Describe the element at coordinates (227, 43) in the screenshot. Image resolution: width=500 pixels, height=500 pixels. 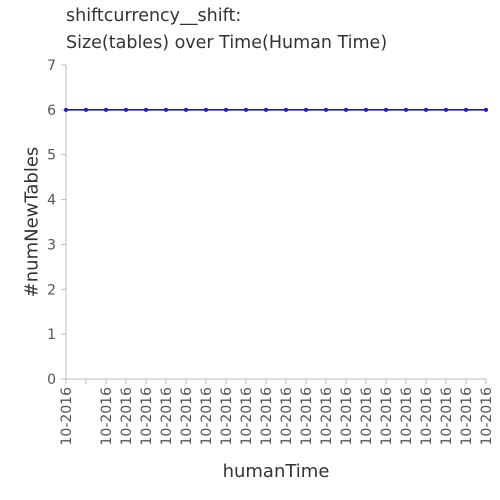
I see `chart-subtitle: Size(tables) over Time(Human Time)` at that location.